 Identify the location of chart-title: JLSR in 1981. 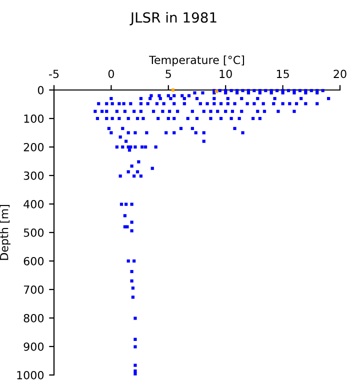
(173, 19).